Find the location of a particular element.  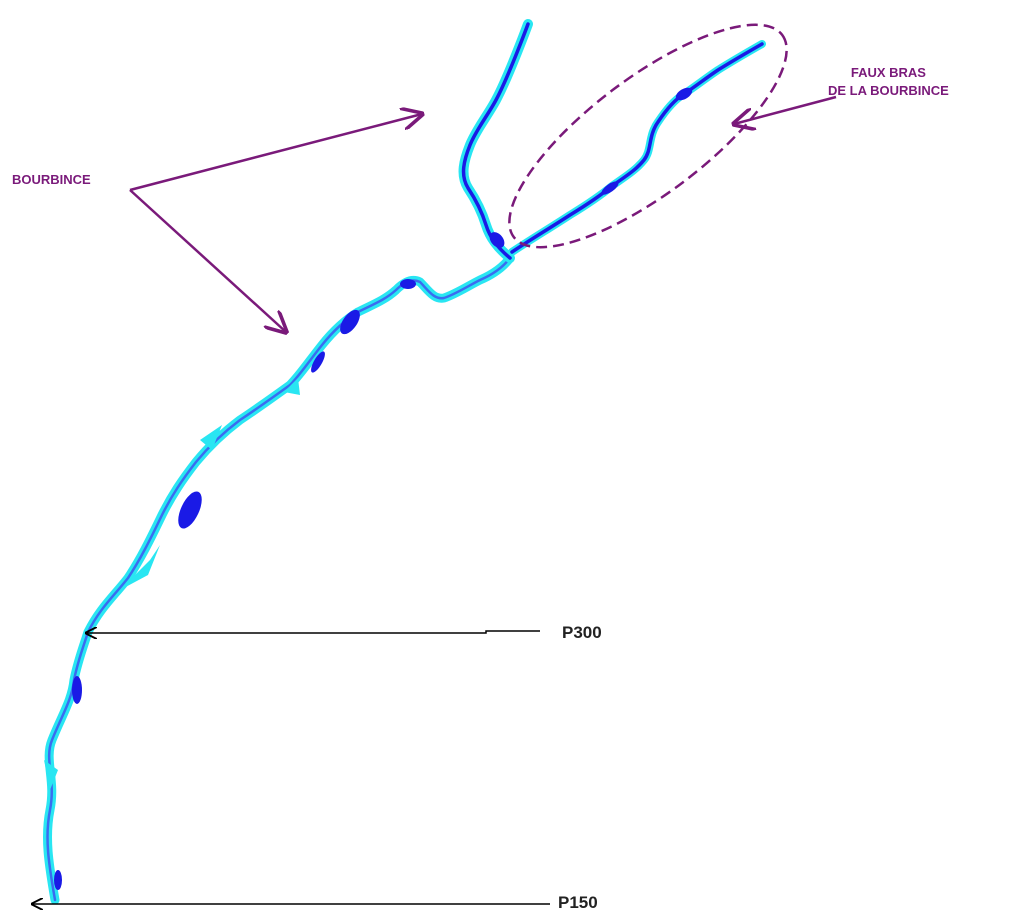

faux-bras-label-line1: FAUX BRAS is located at coordinates (888, 72).